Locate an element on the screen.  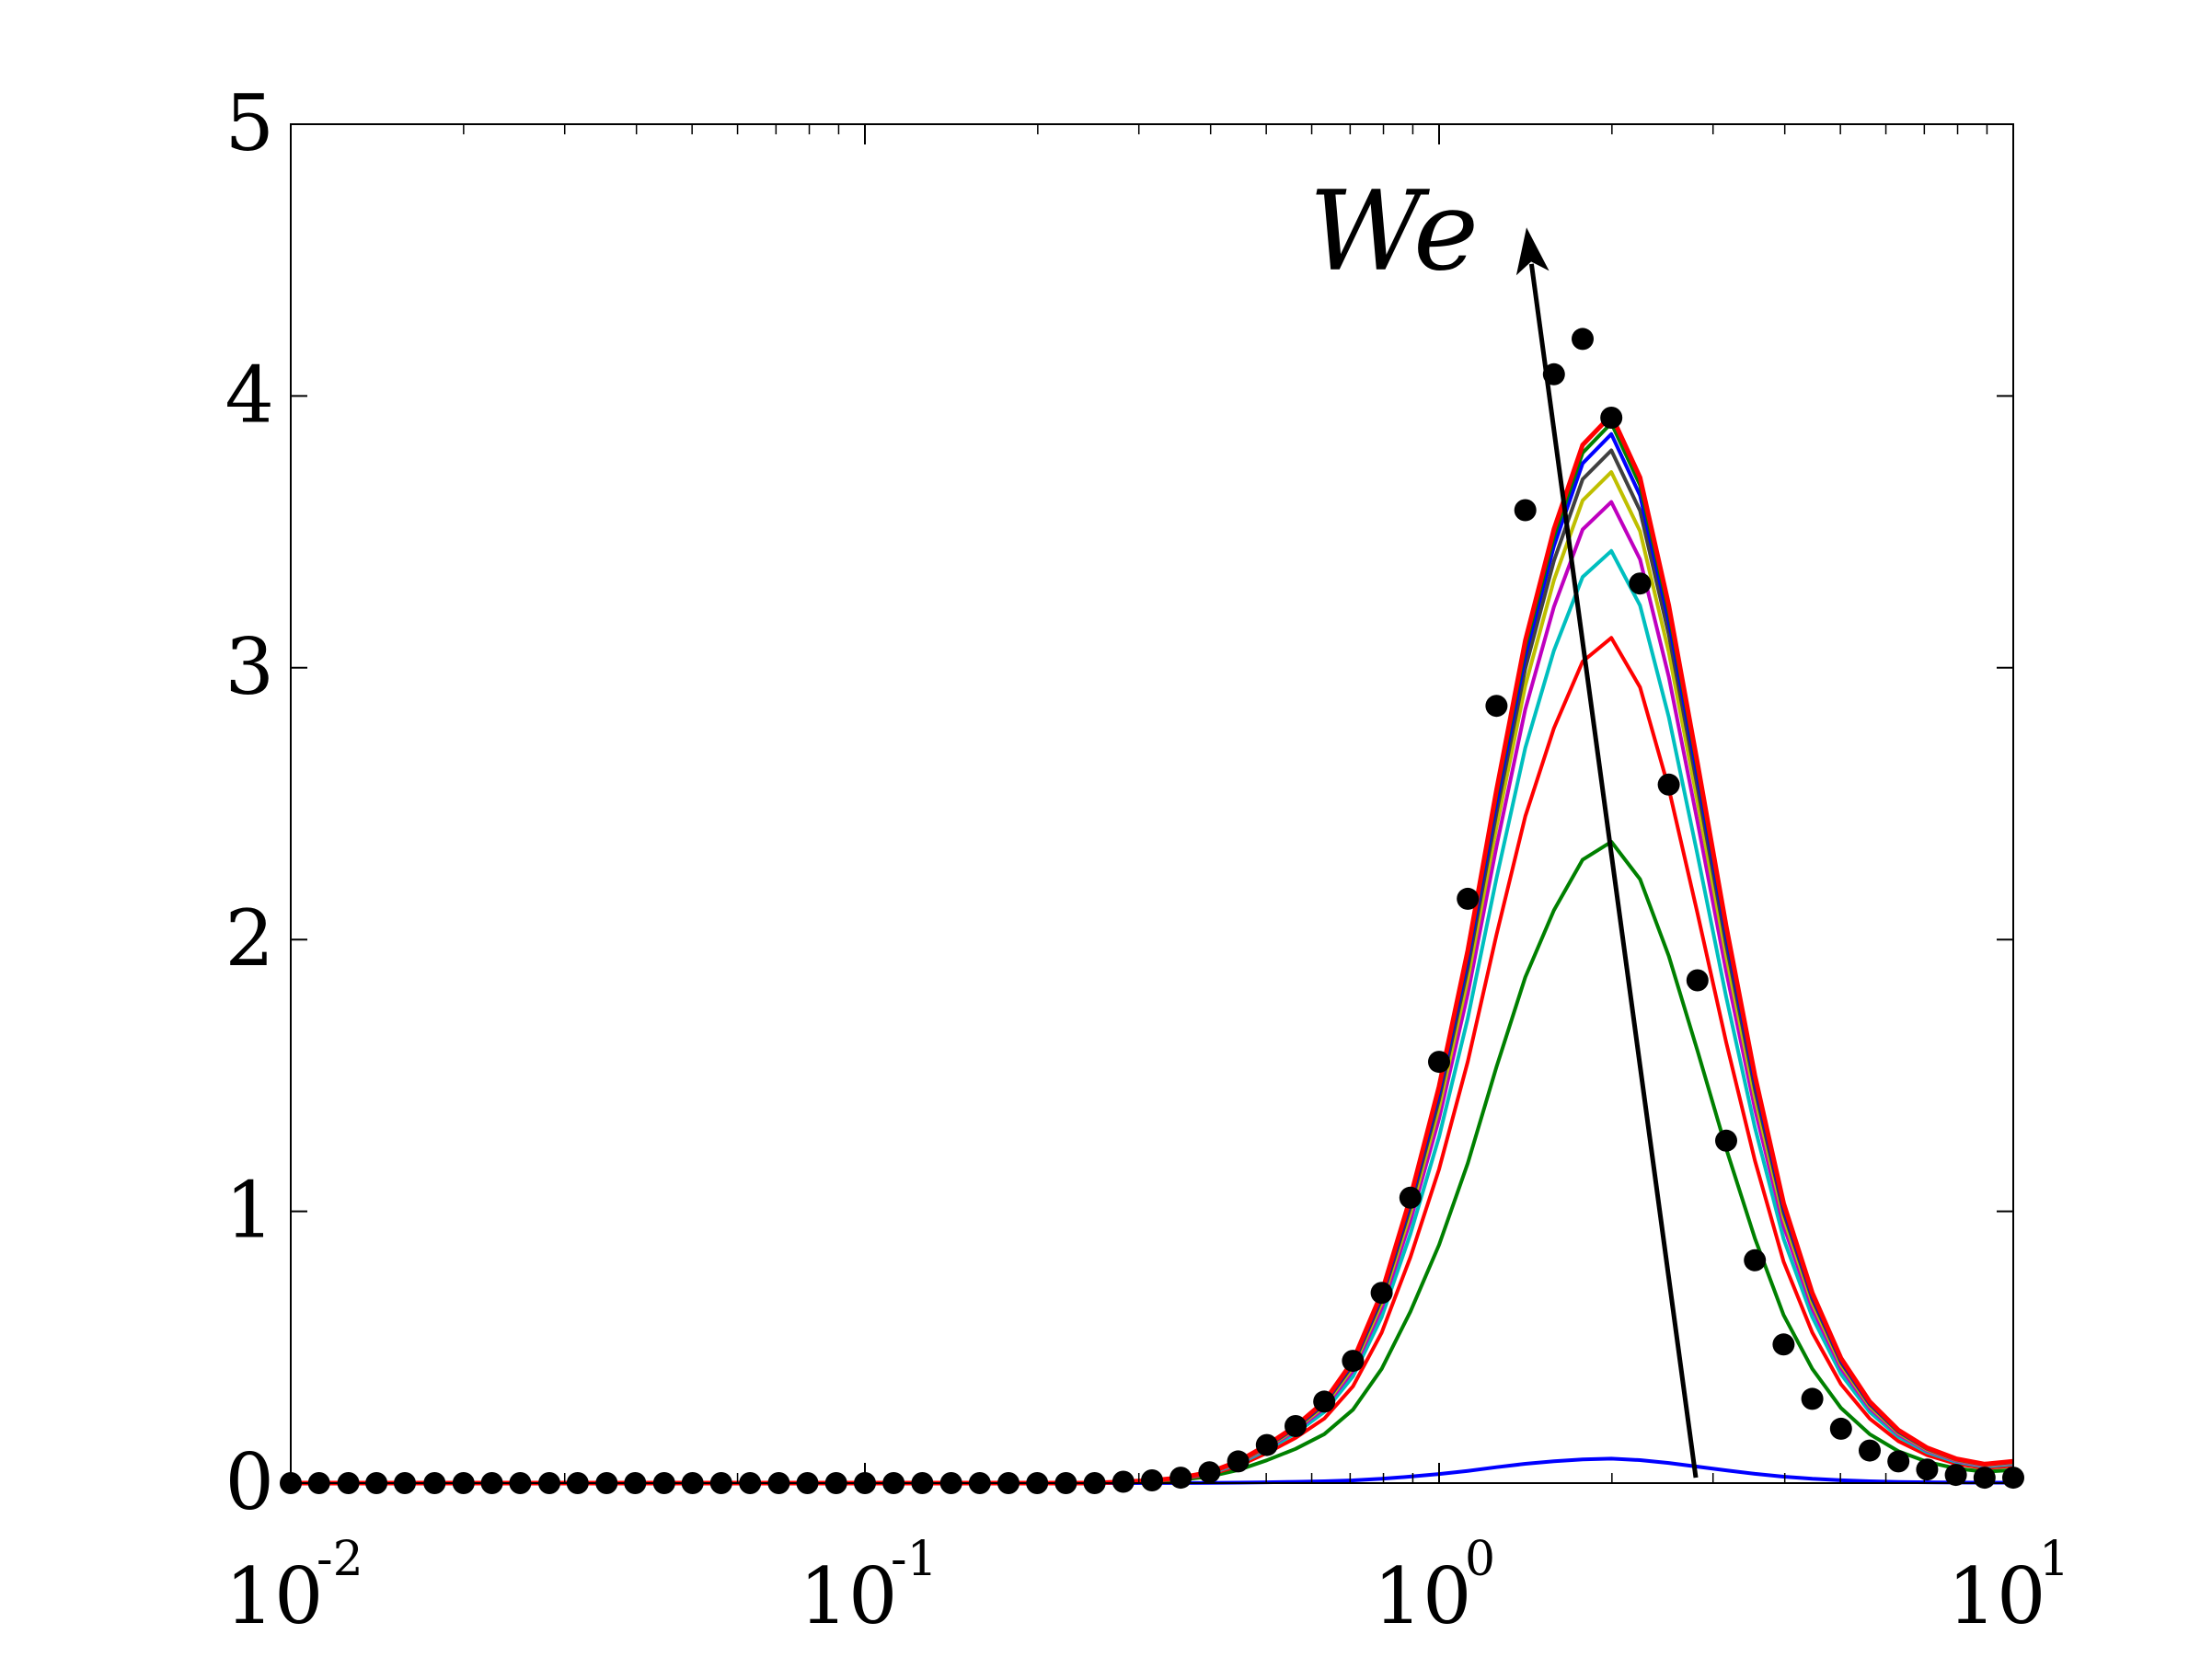
we-label: We is located at coordinates (1393, 231).